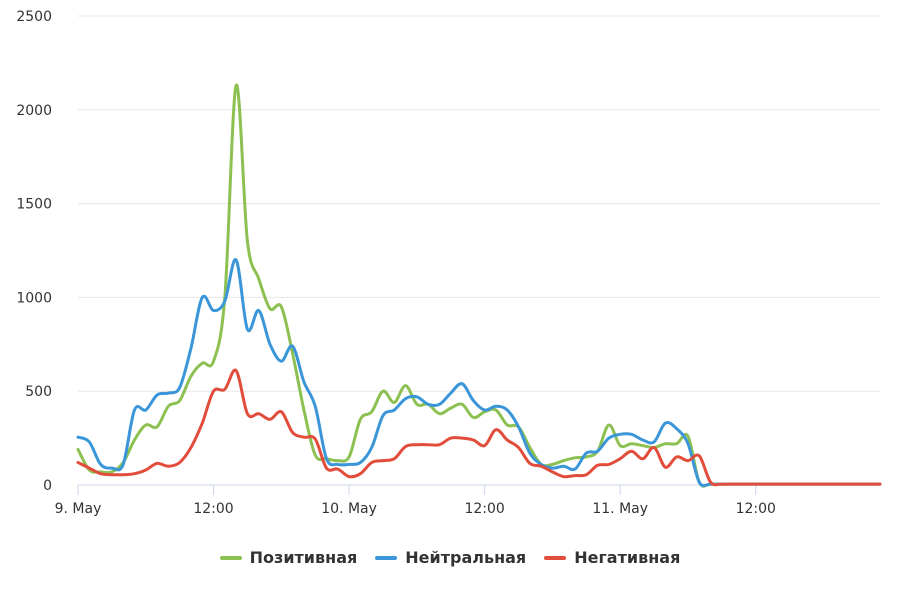  I want to click on legend-label: Позитивная, so click(303, 557).